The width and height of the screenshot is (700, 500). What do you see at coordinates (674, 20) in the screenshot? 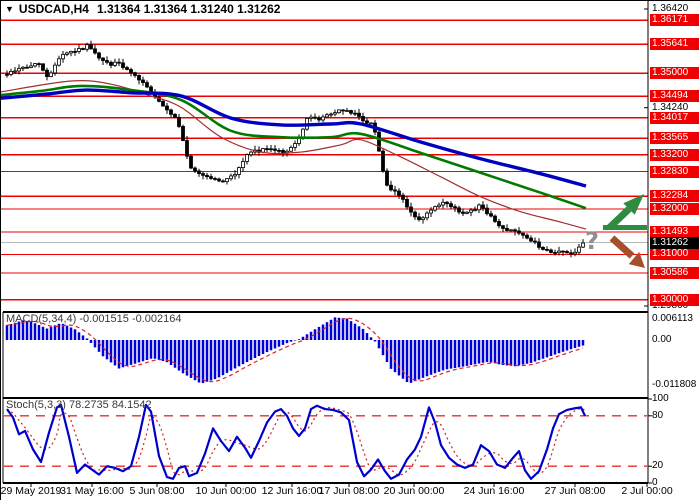
I see `price-level-label: 1.36171` at bounding box center [674, 20].